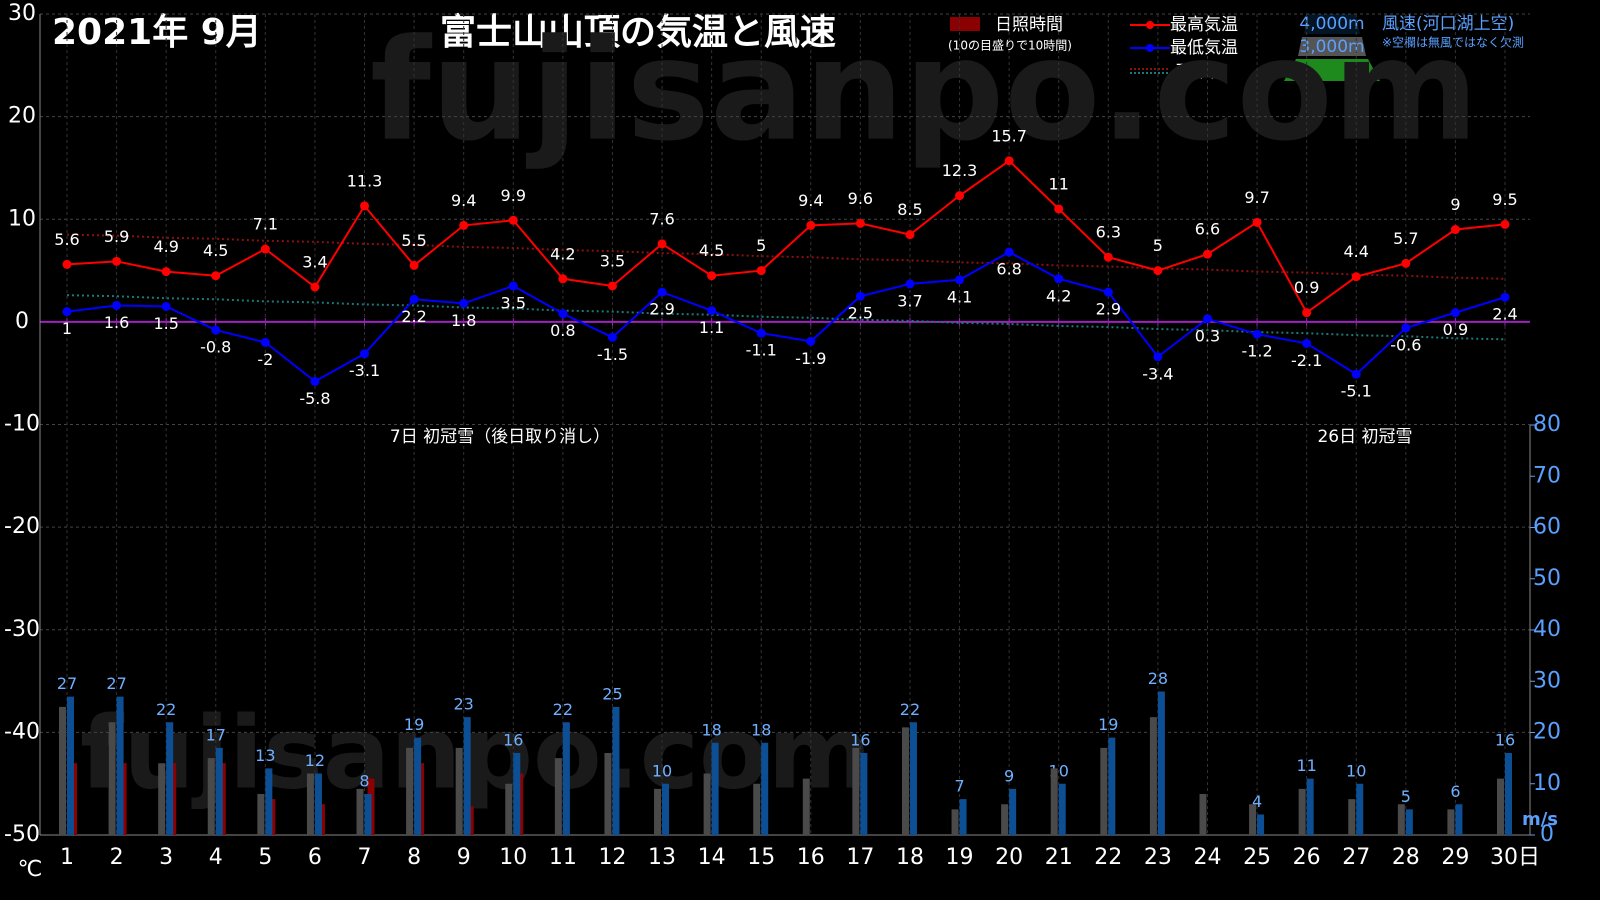 The height and width of the screenshot is (900, 1600). I want to click on y-tick-label: -30, so click(22, 629).